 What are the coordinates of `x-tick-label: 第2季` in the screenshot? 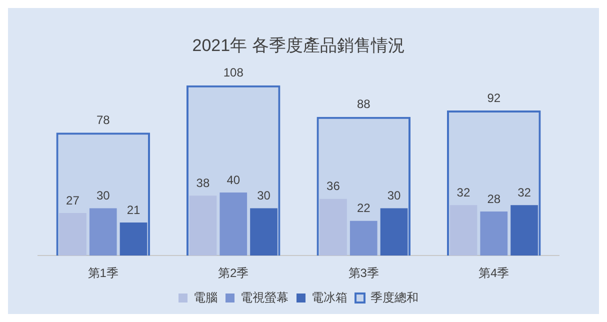 It's located at (233, 273).